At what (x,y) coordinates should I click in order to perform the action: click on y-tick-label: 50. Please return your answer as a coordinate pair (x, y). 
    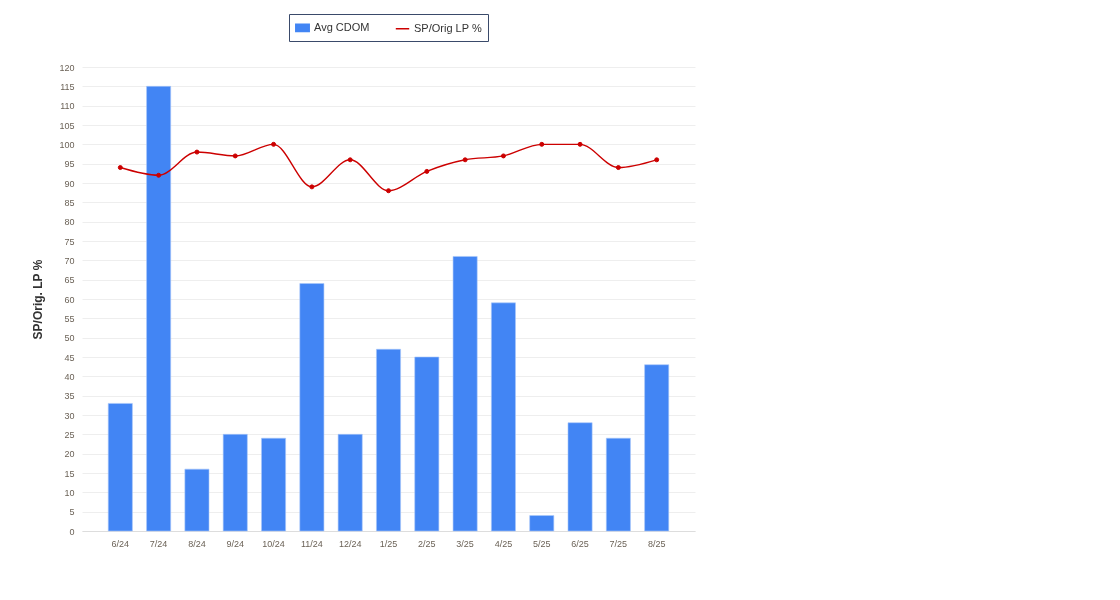
    Looking at the image, I should click on (69, 338).